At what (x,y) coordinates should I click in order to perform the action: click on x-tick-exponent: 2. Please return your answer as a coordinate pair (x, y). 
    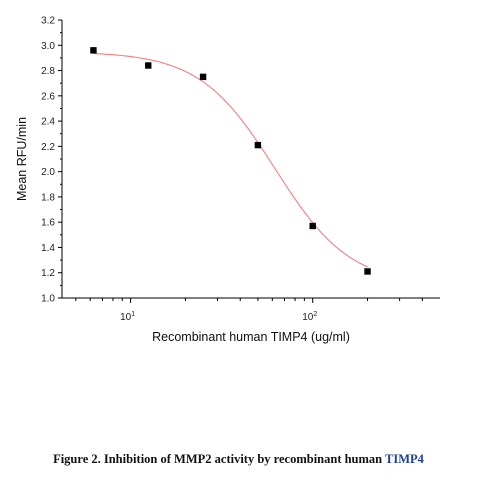
    Looking at the image, I should click on (315, 314).